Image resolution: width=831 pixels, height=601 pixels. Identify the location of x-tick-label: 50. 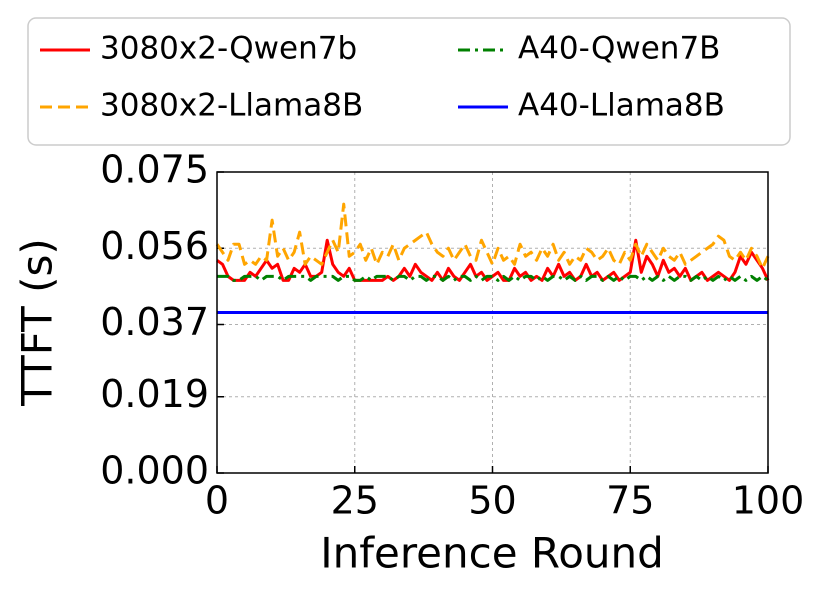
(492, 501).